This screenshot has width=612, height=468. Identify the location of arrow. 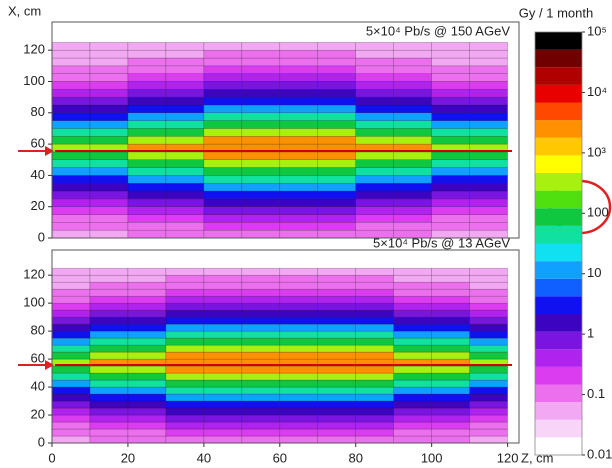
(36, 151).